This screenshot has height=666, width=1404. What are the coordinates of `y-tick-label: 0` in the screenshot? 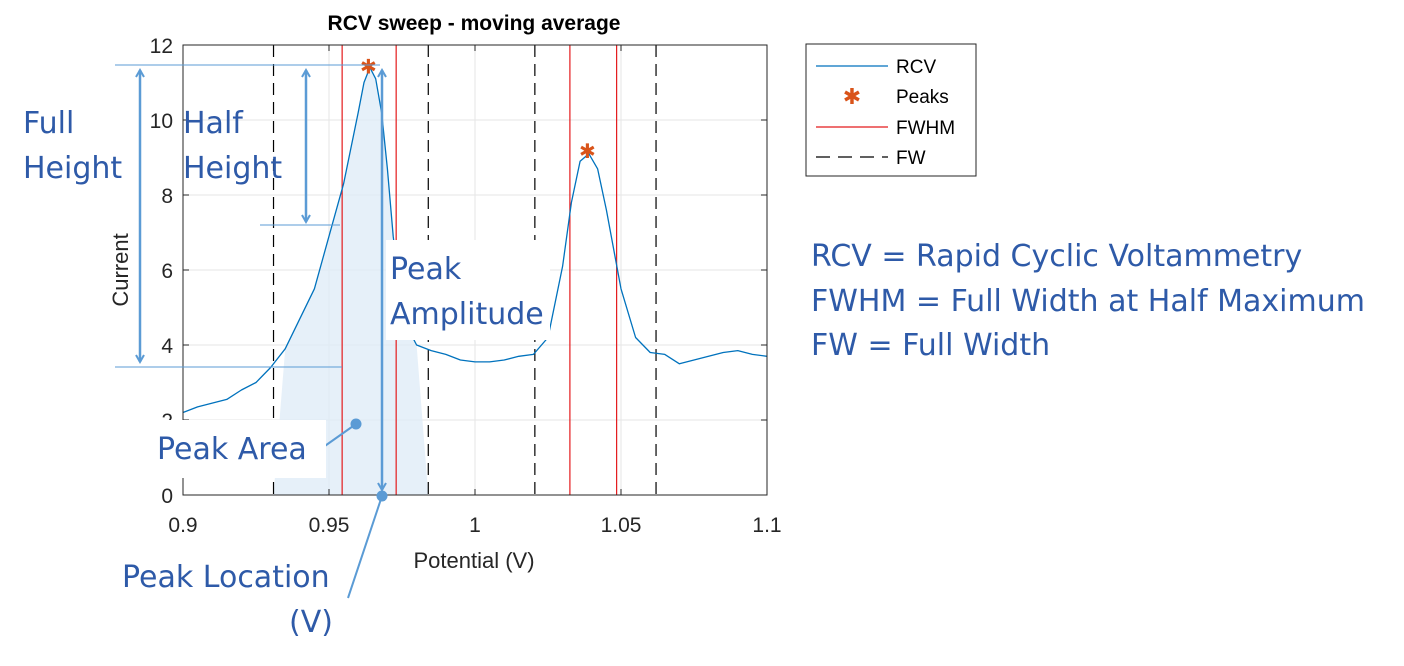 It's located at (167, 496).